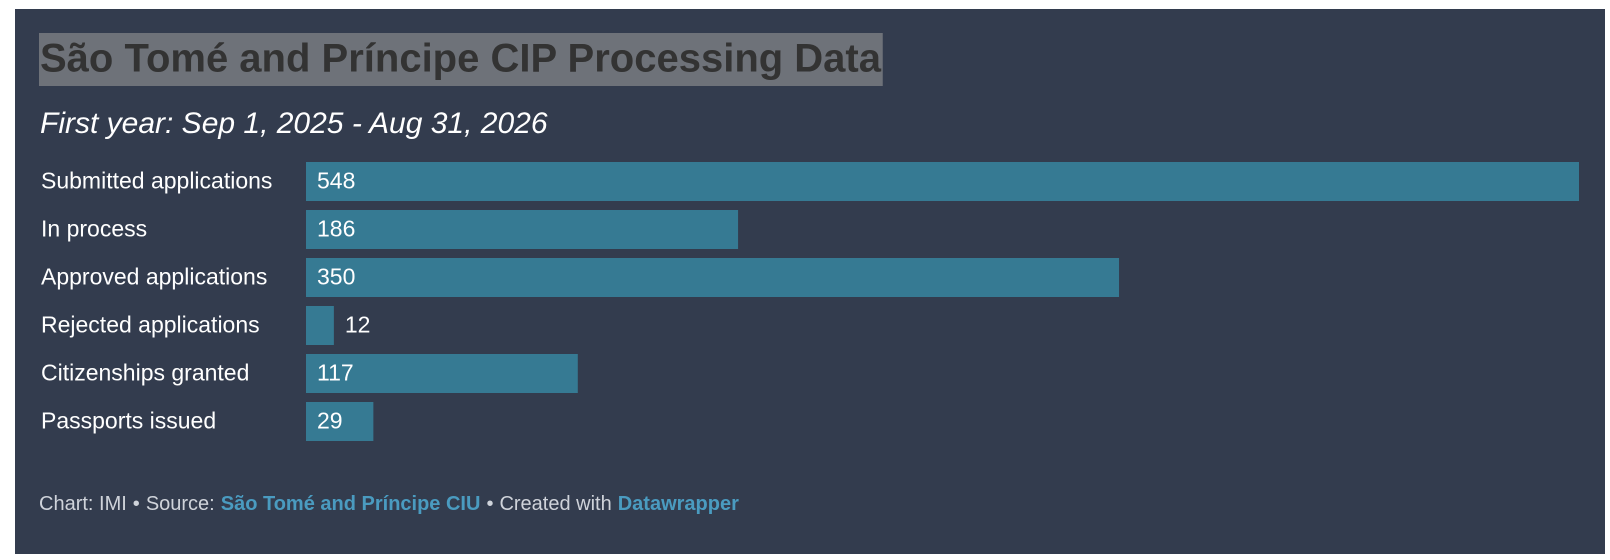 This screenshot has width=1610, height=560. What do you see at coordinates (156, 181) in the screenshot?
I see `category-label: Submitted applications` at bounding box center [156, 181].